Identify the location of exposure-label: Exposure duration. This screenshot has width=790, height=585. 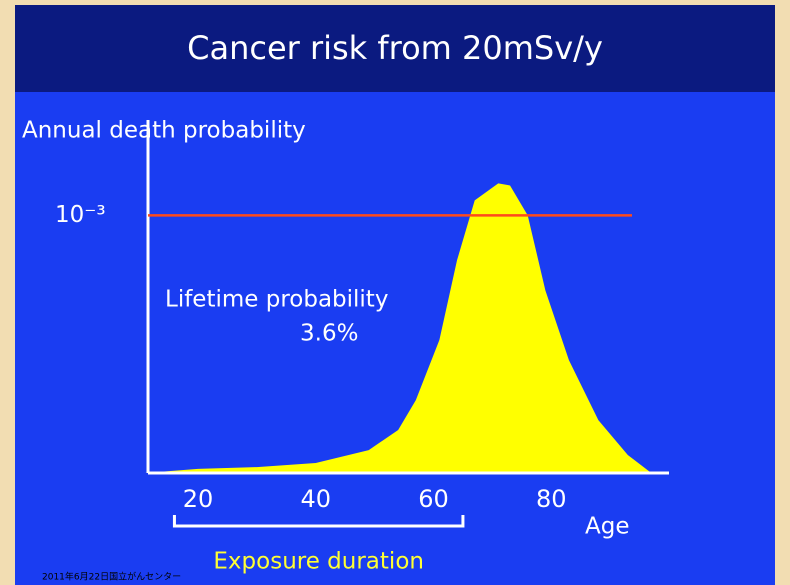
(318, 562).